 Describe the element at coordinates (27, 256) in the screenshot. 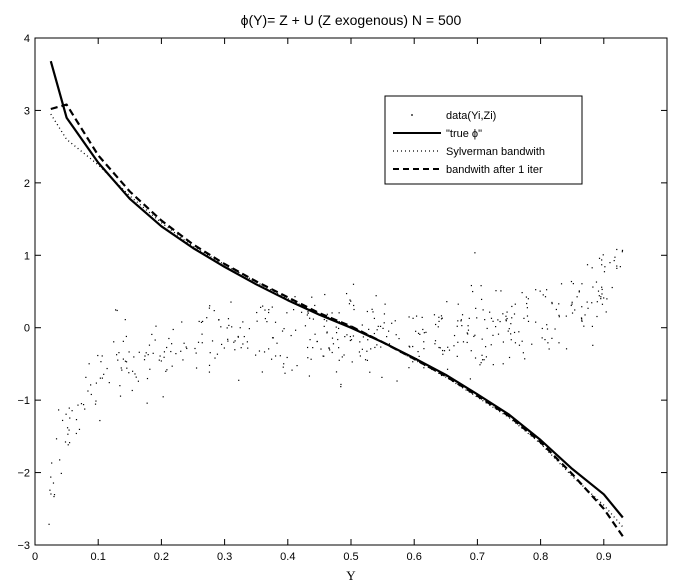

I see `y-tick-label: 1` at that location.